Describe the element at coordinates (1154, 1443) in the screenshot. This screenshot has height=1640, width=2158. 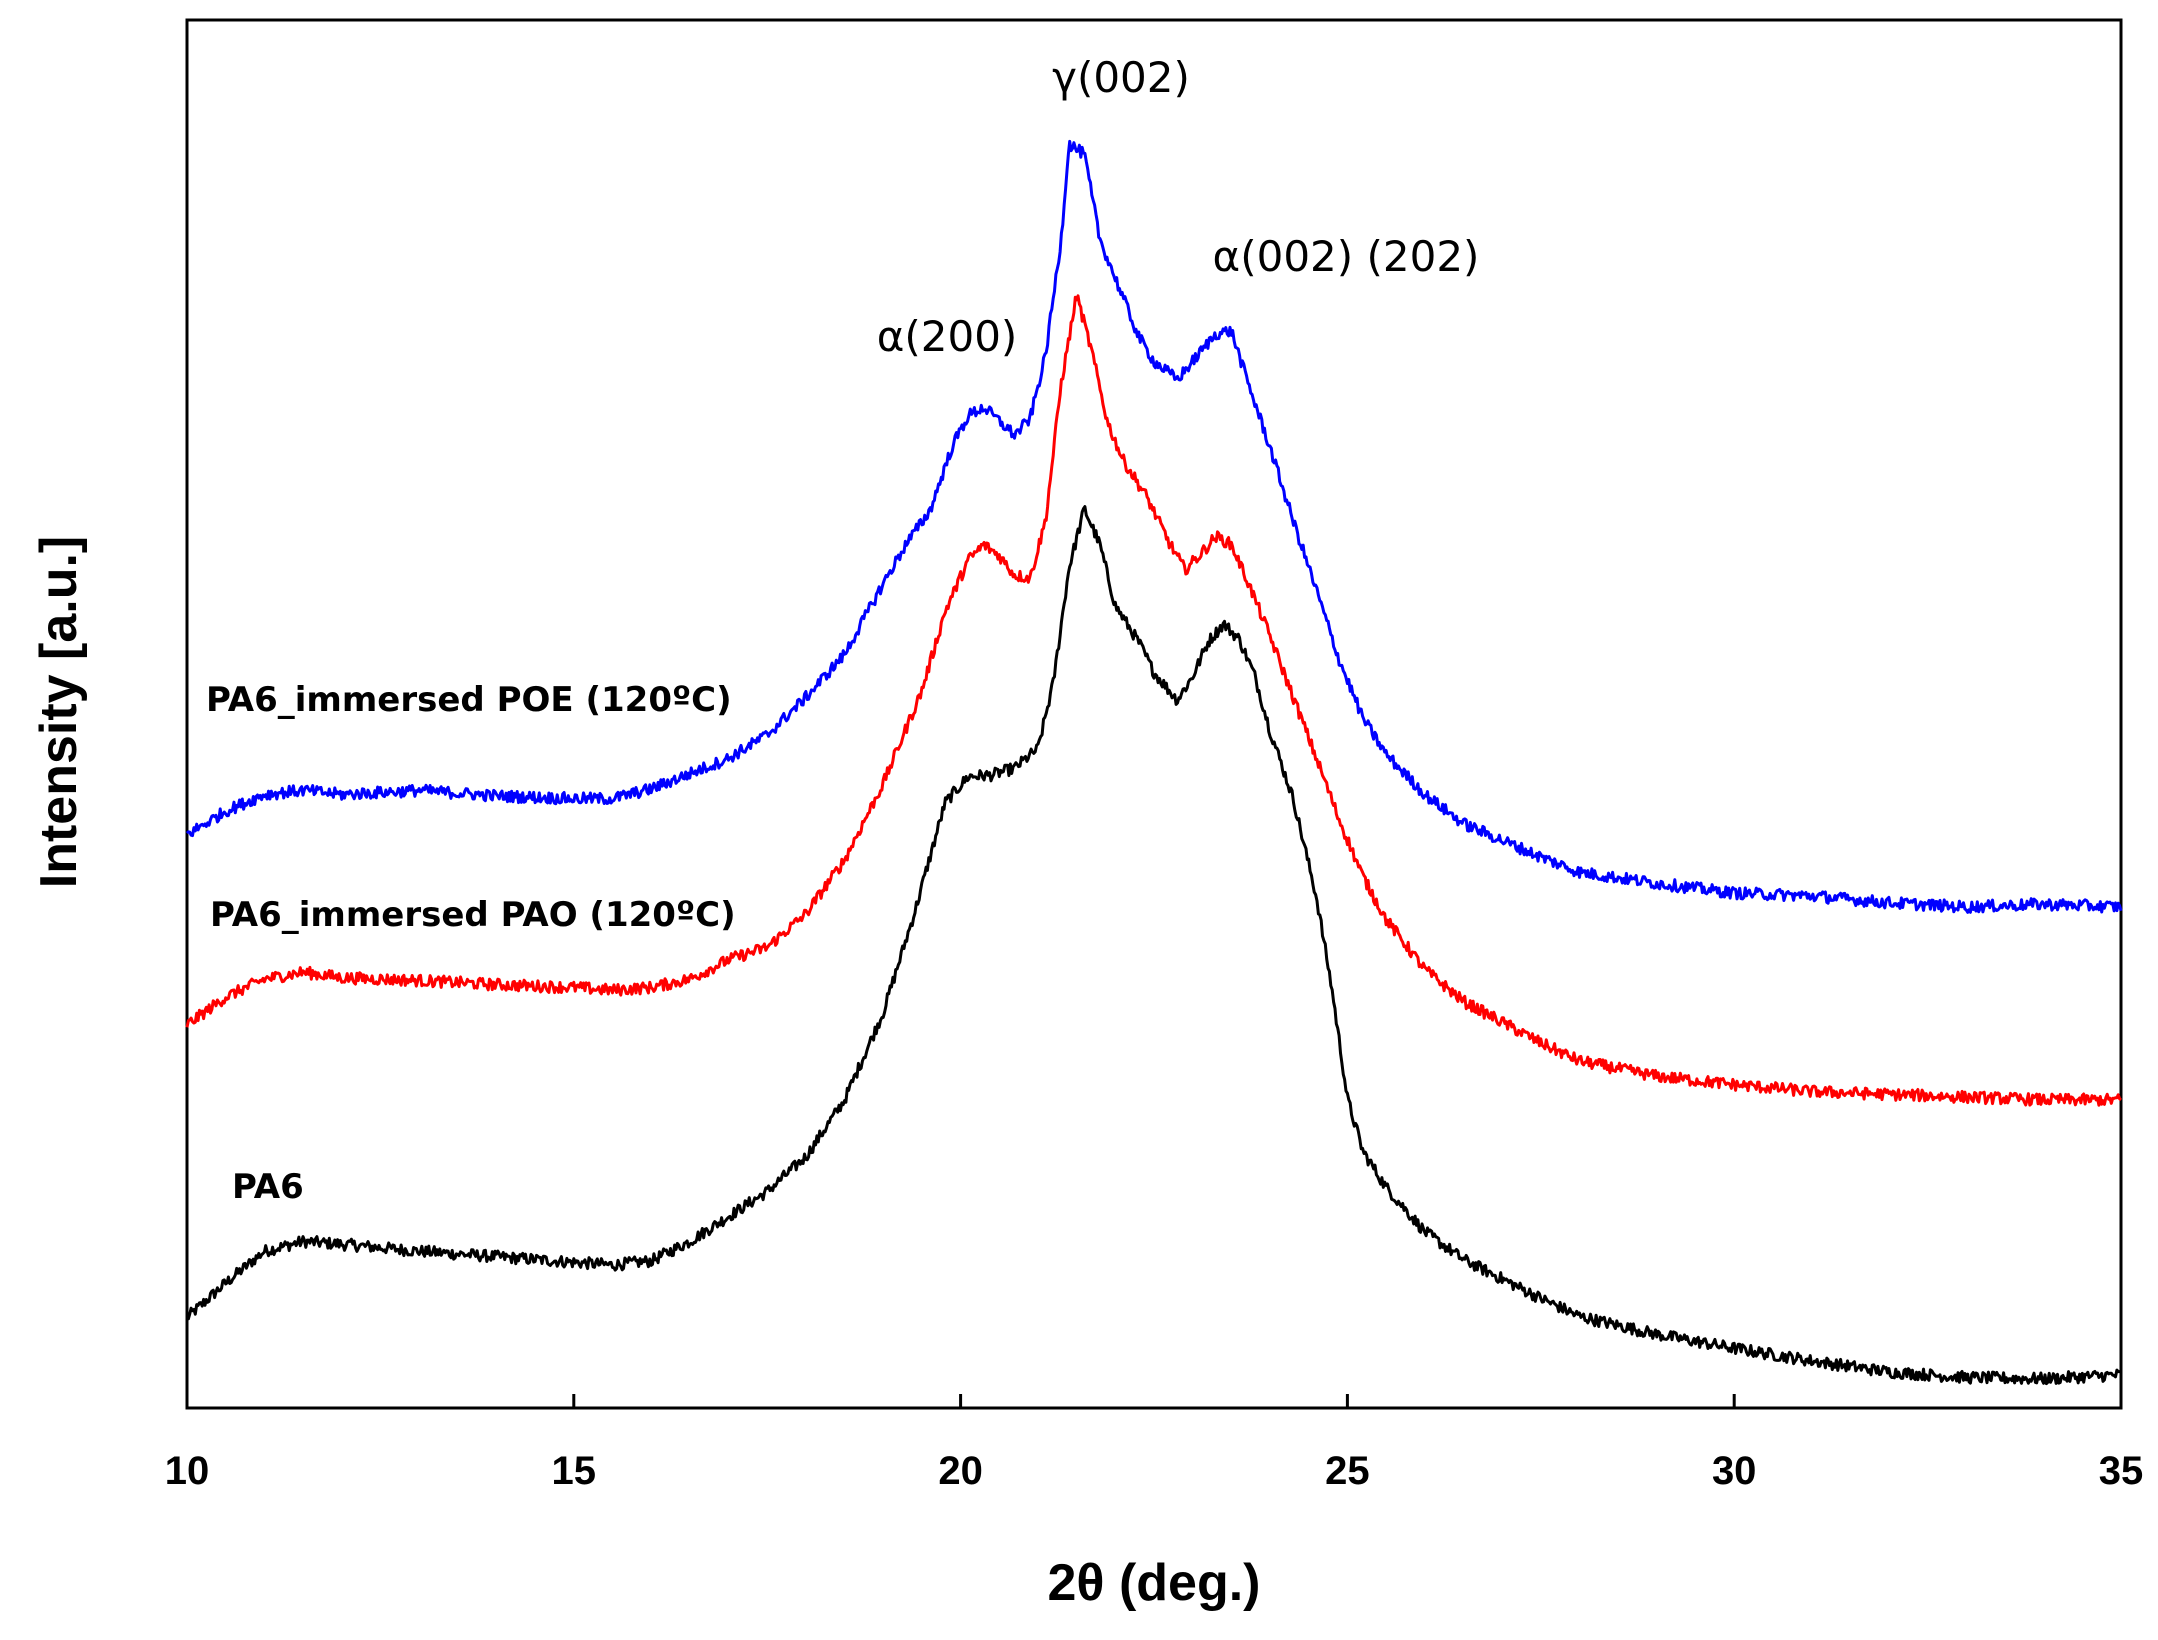
I see `x-axis-ticks: 10 15 20 25 30 35` at that location.